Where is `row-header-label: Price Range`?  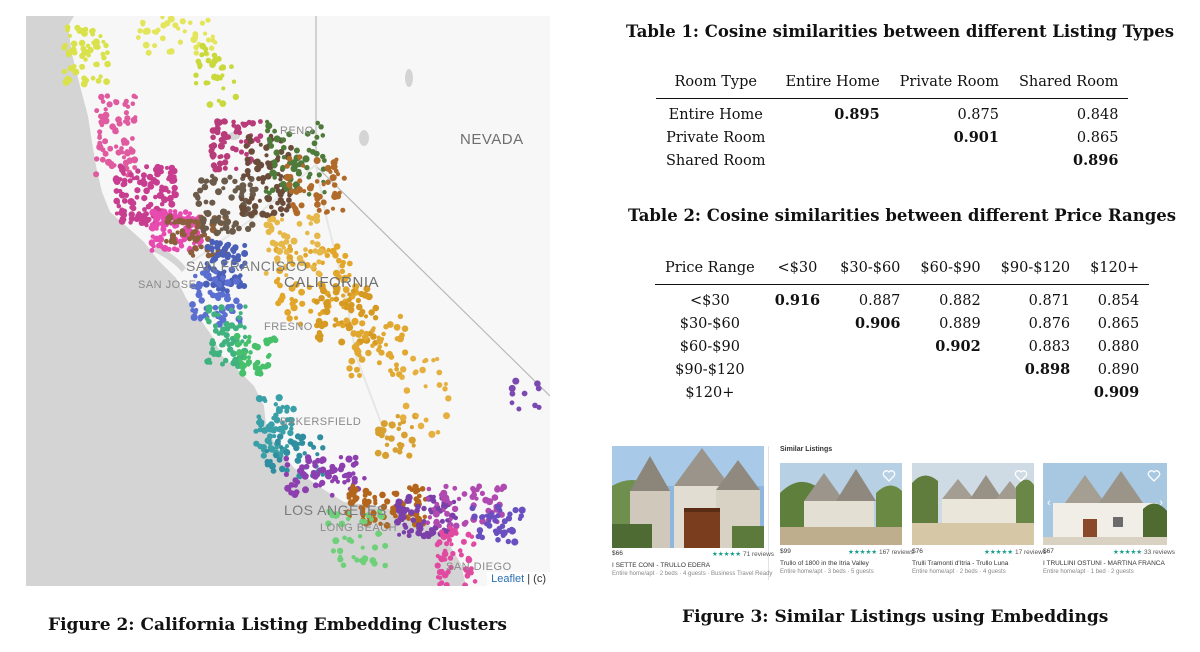 row-header-label: Price Range is located at coordinates (710, 270).